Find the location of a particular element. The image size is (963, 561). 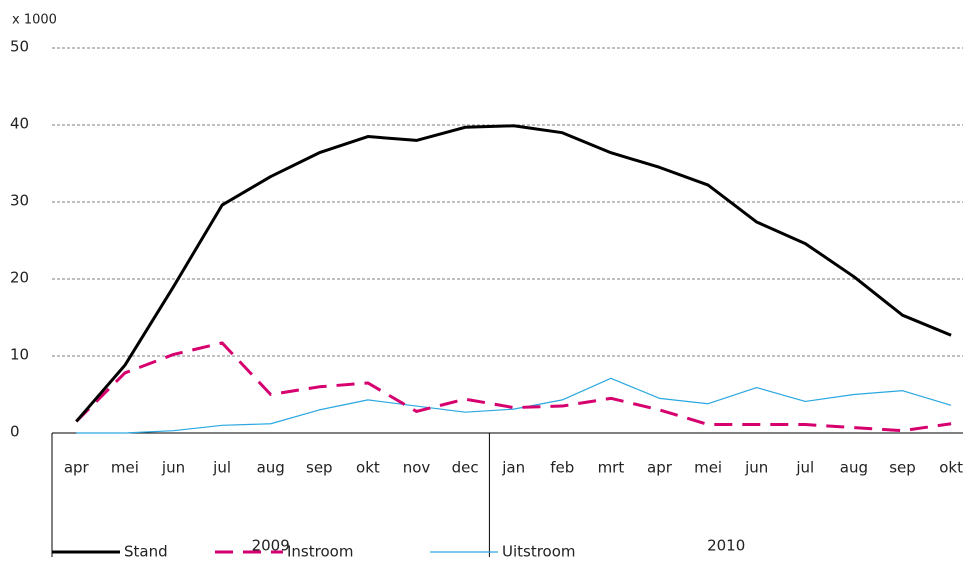

legend-label: Uitstroom is located at coordinates (539, 552).